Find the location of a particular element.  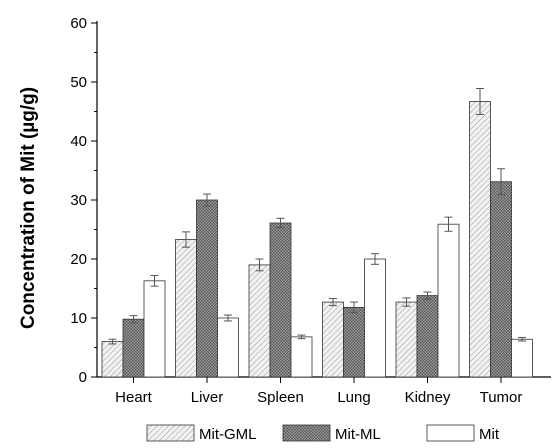

x-tick-label: Kidney is located at coordinates (428, 397).